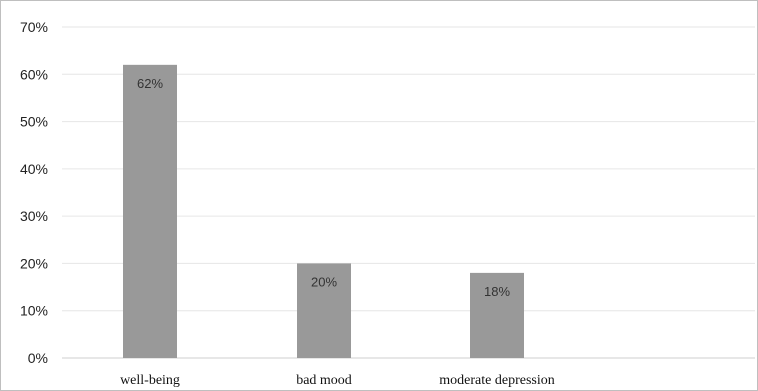  I want to click on y-tick-label: 50%, so click(34, 122).